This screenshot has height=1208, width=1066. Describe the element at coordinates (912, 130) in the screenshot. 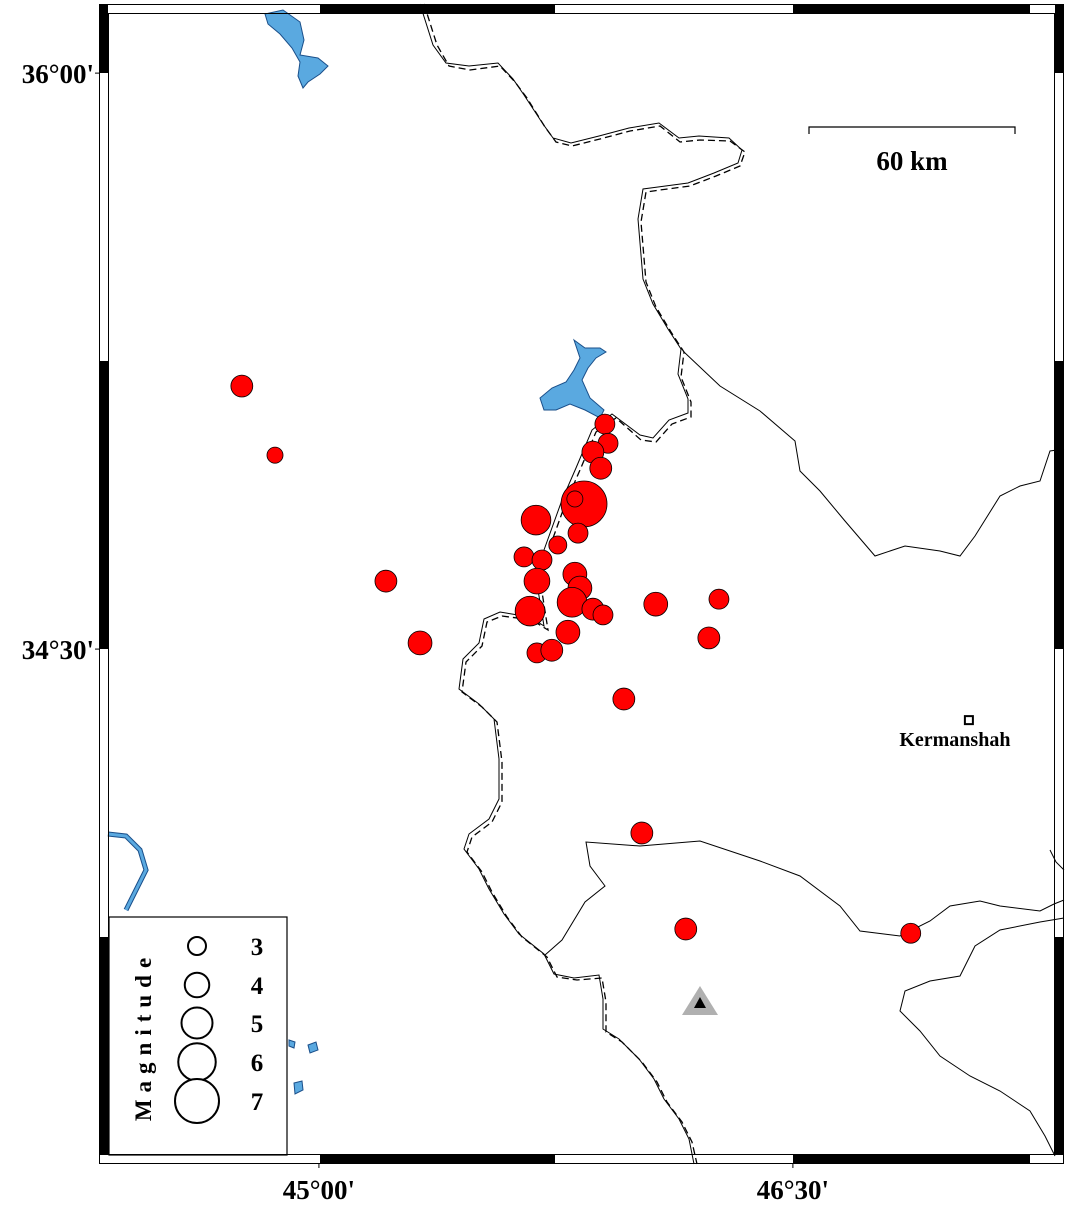

I see `scale-bar-line` at that location.